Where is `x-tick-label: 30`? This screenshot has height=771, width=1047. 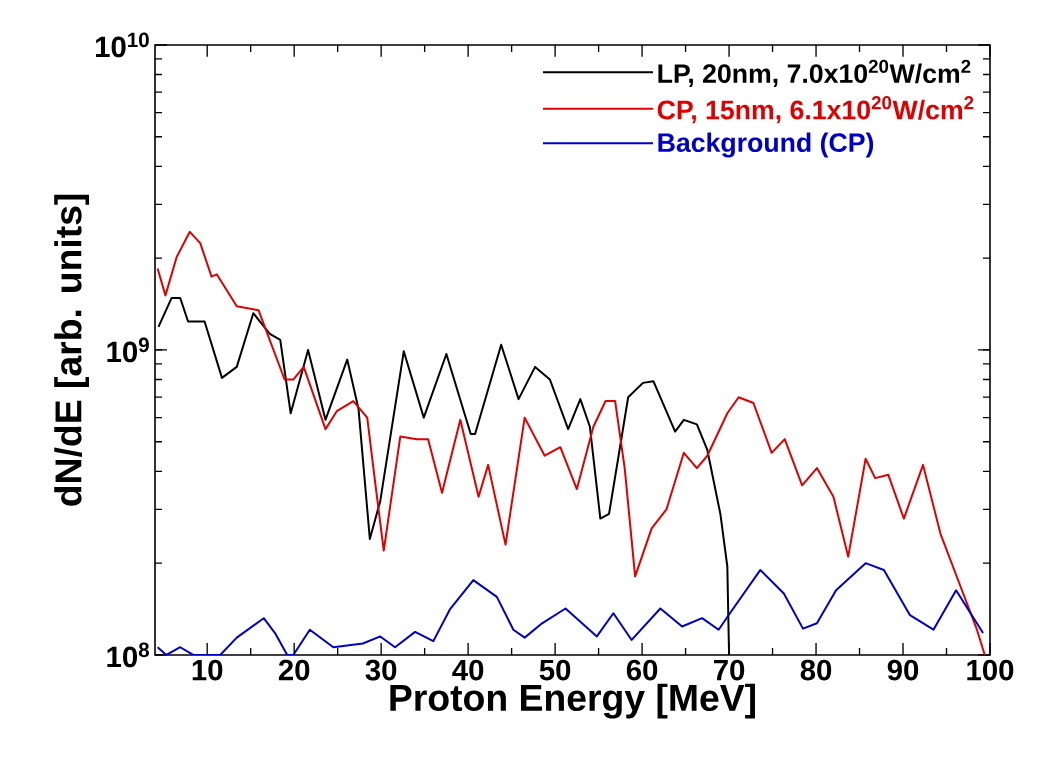
x-tick-label: 30 is located at coordinates (381, 670).